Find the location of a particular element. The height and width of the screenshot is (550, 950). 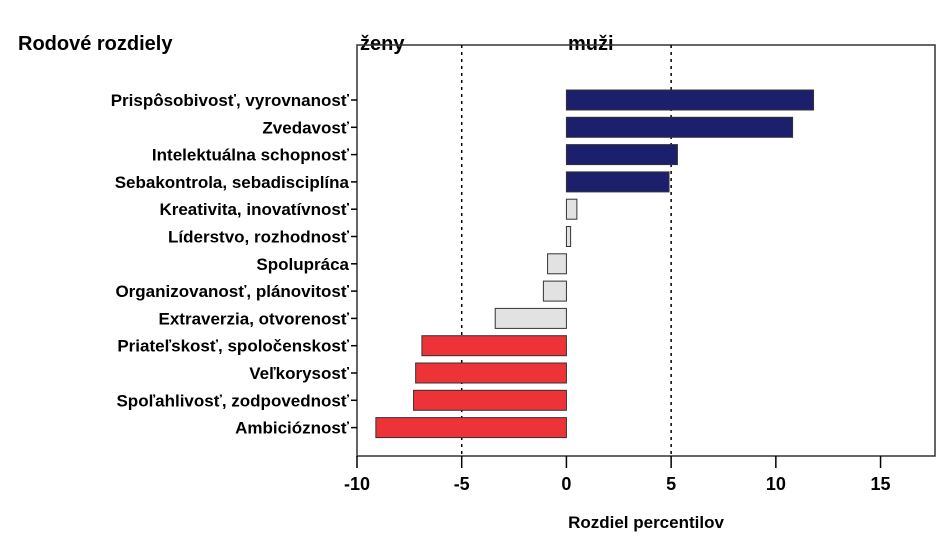

category-label: Organizovanosť, plánovitosť is located at coordinates (232, 291).